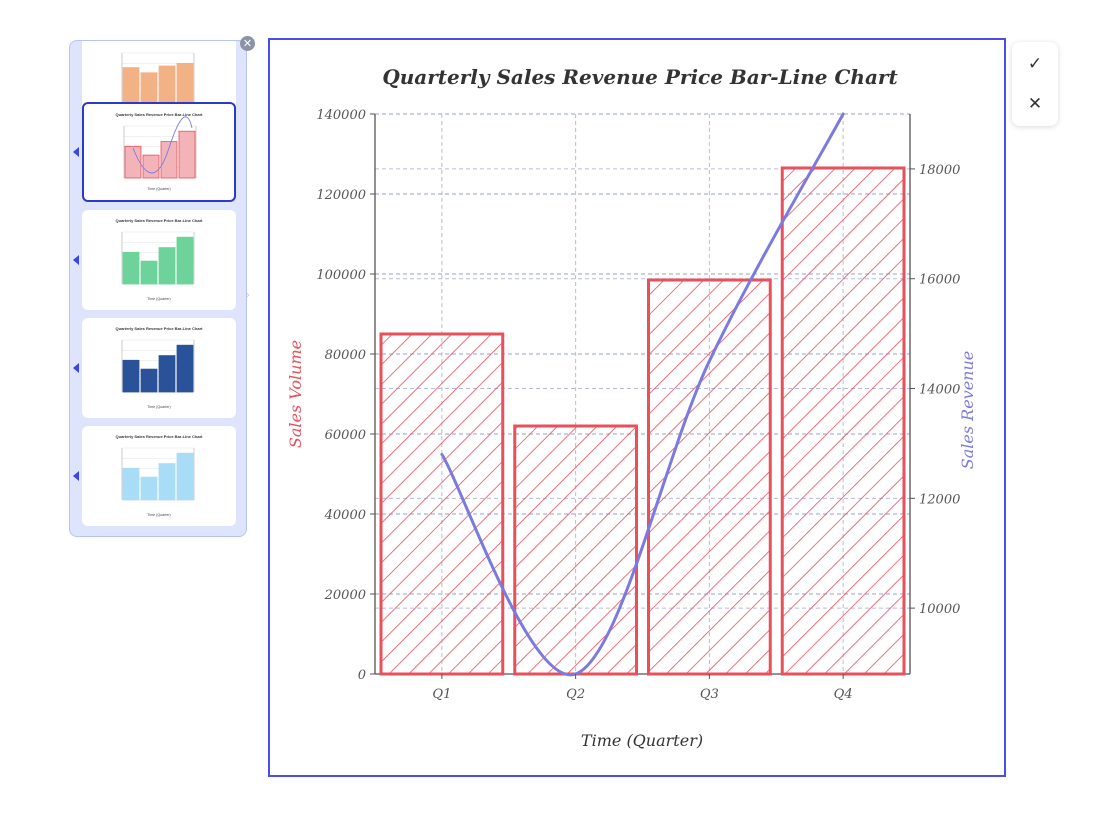  Describe the element at coordinates (939, 390) in the screenshot. I see `y2-tick-label: 14000` at that location.